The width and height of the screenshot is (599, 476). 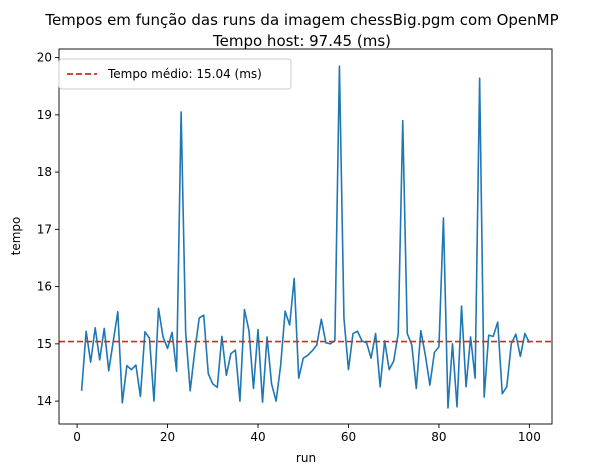 I want to click on x-tick-label: 80, so click(x=438, y=437).